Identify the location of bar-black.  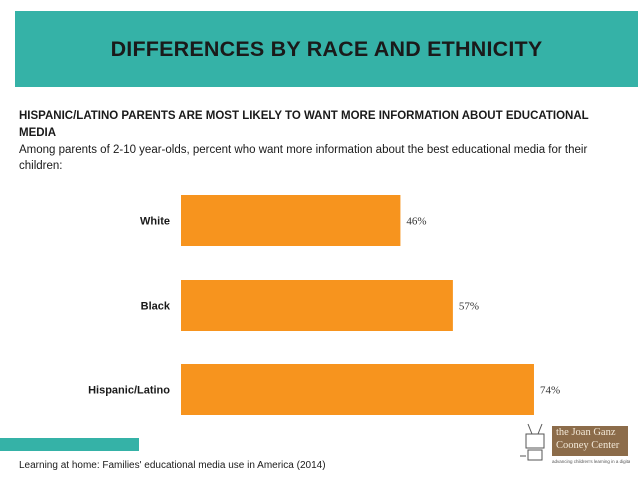
(317, 305).